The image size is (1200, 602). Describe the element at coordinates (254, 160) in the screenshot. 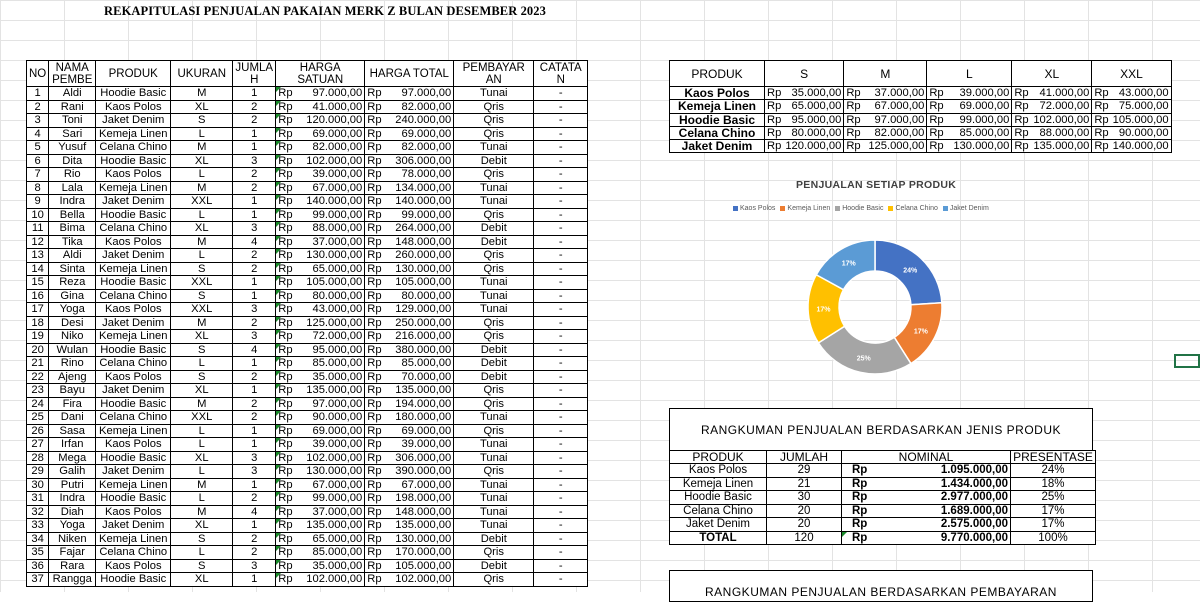

I see `cell-jumlah: 3` at that location.